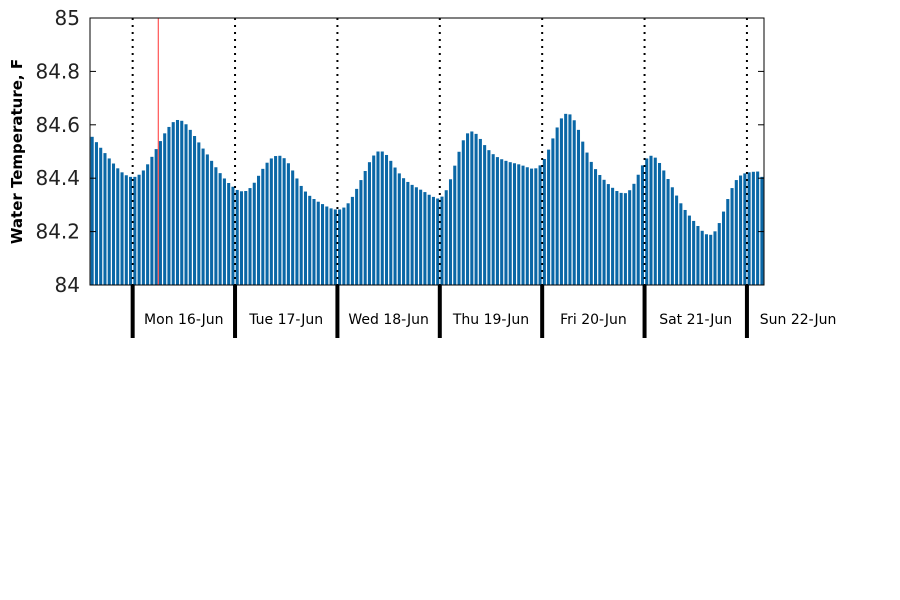 This screenshot has height=600, width=900. I want to click on y-tick-label: 84.8, so click(57, 71).